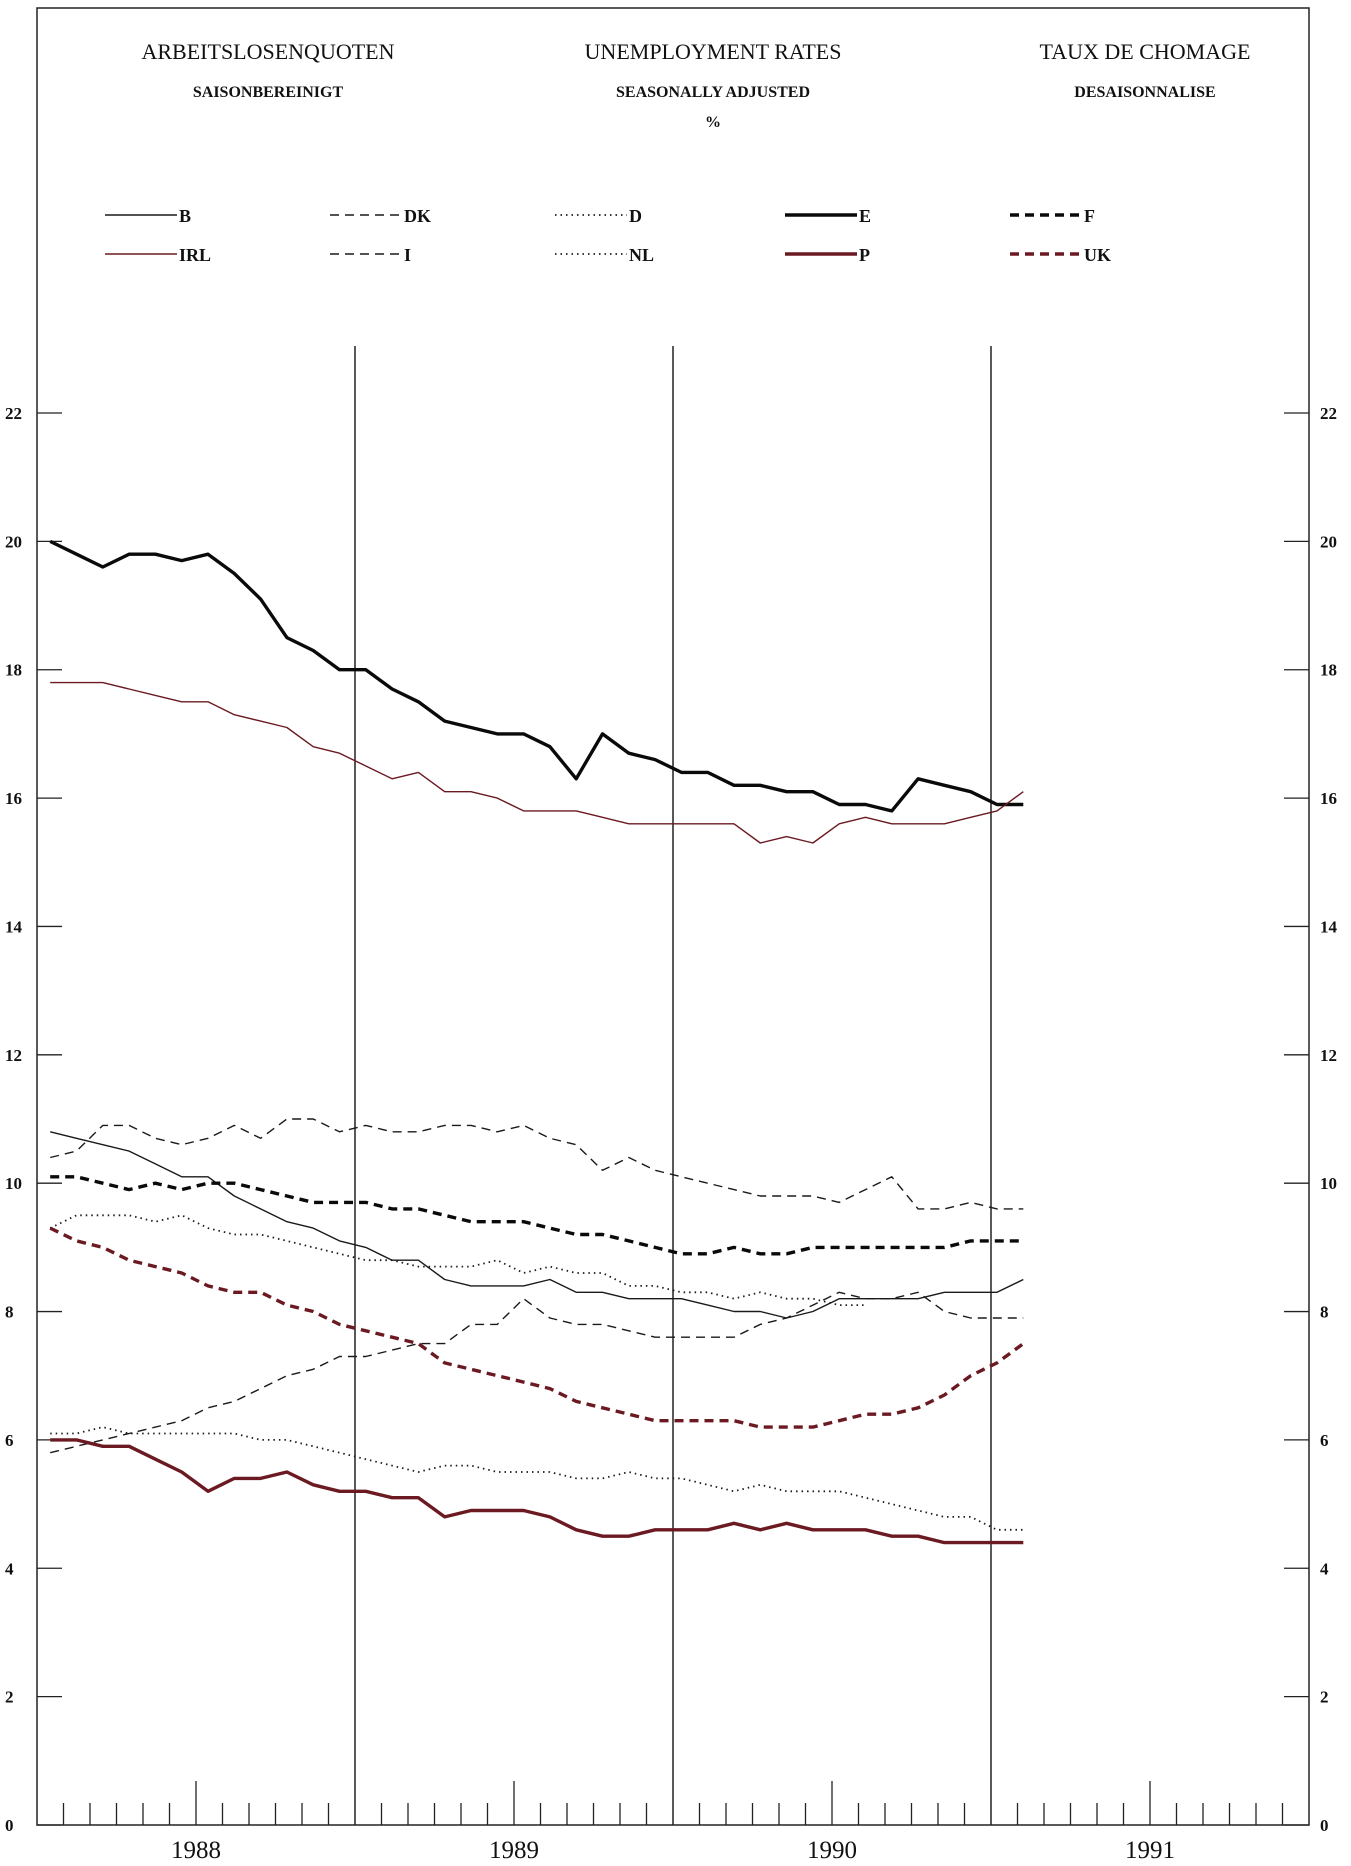 This screenshot has height=1866, width=1351. What do you see at coordinates (1097, 255) in the screenshot?
I see `legend-label-uk: UK` at bounding box center [1097, 255].